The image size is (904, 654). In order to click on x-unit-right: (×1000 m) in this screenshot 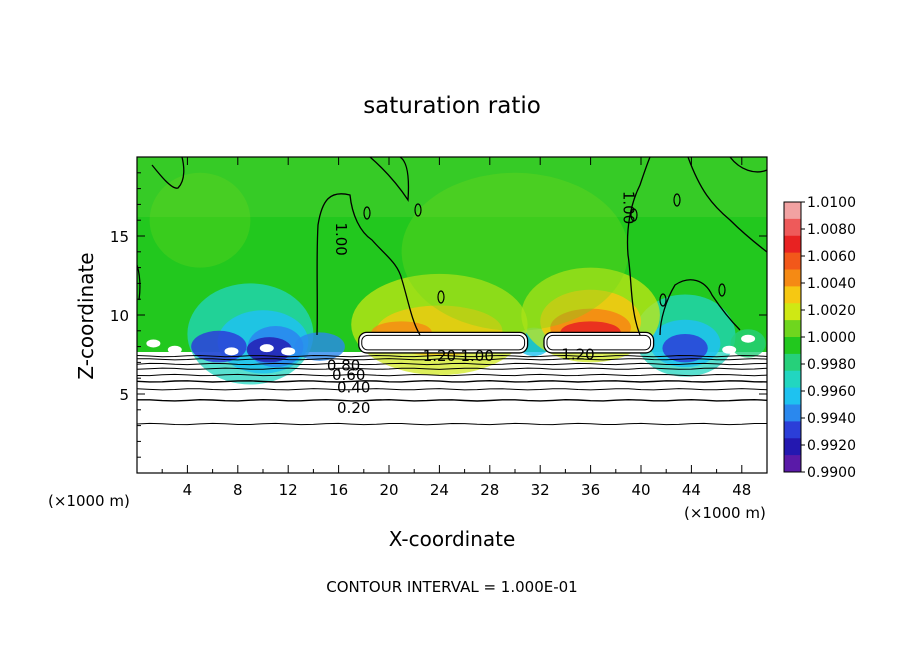, I will do `click(725, 513)`.